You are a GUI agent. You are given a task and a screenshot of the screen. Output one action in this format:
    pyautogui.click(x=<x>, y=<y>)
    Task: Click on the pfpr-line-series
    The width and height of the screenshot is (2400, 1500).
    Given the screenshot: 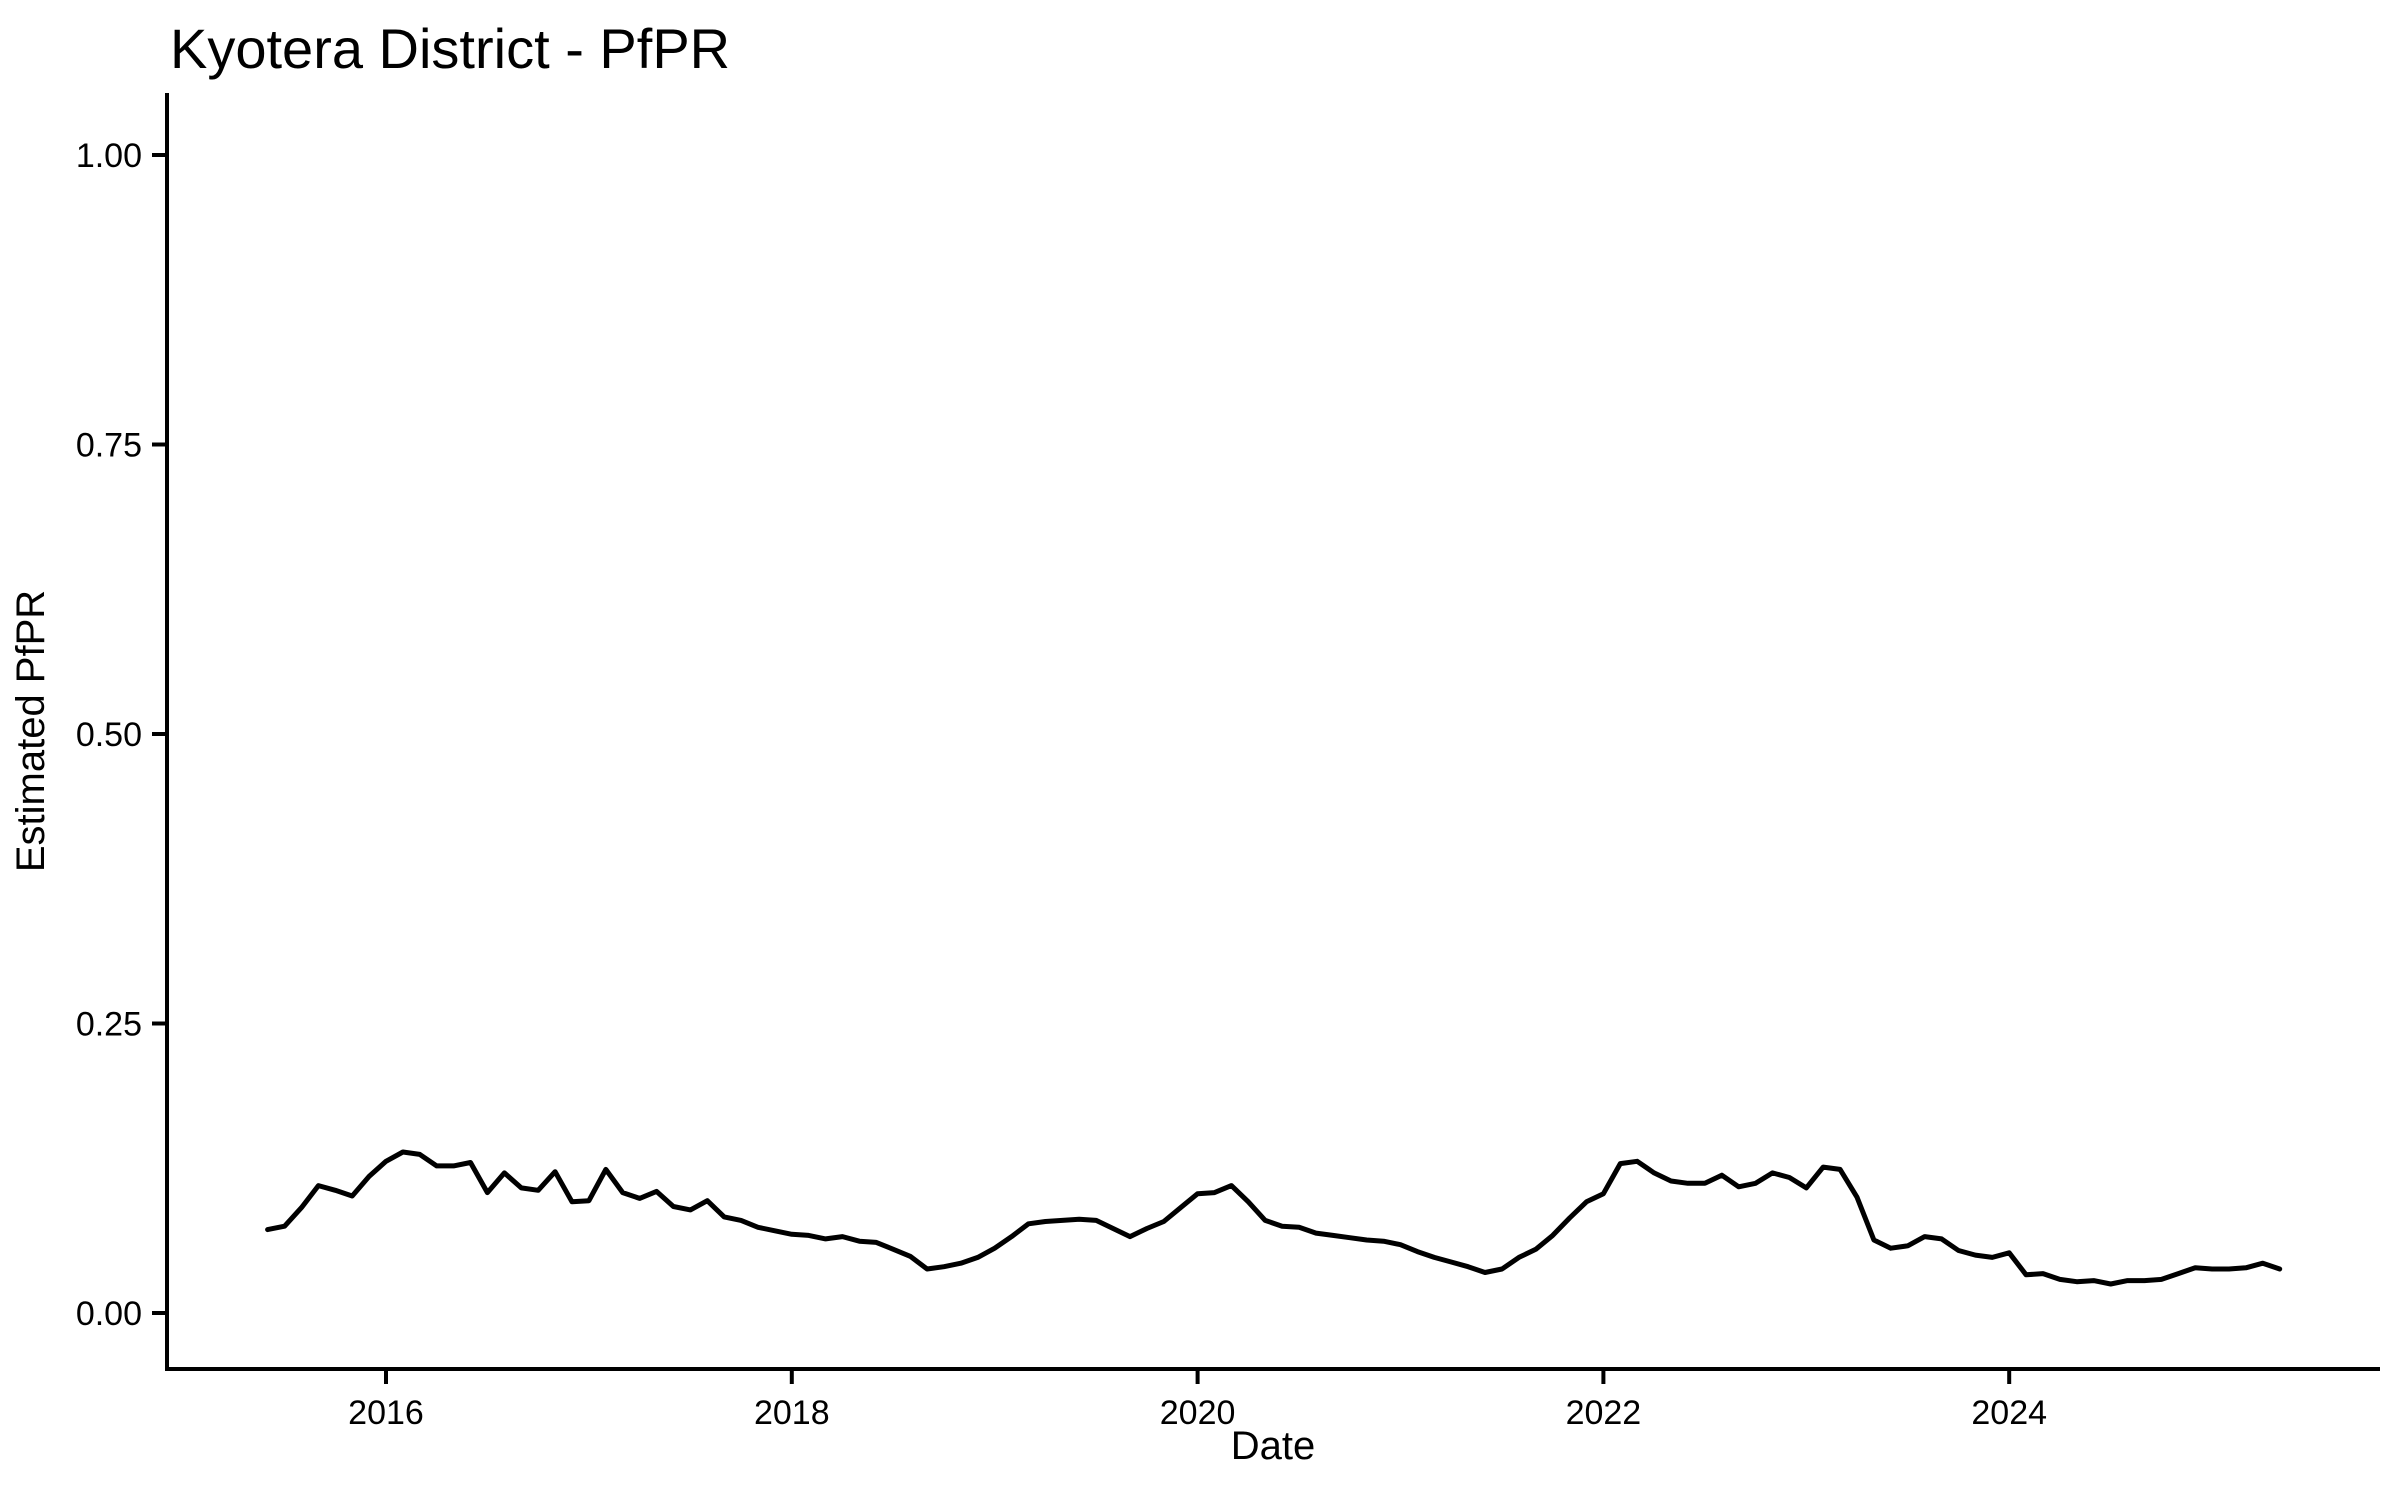 What is the action you would take?
    pyautogui.click(x=1274, y=1218)
    